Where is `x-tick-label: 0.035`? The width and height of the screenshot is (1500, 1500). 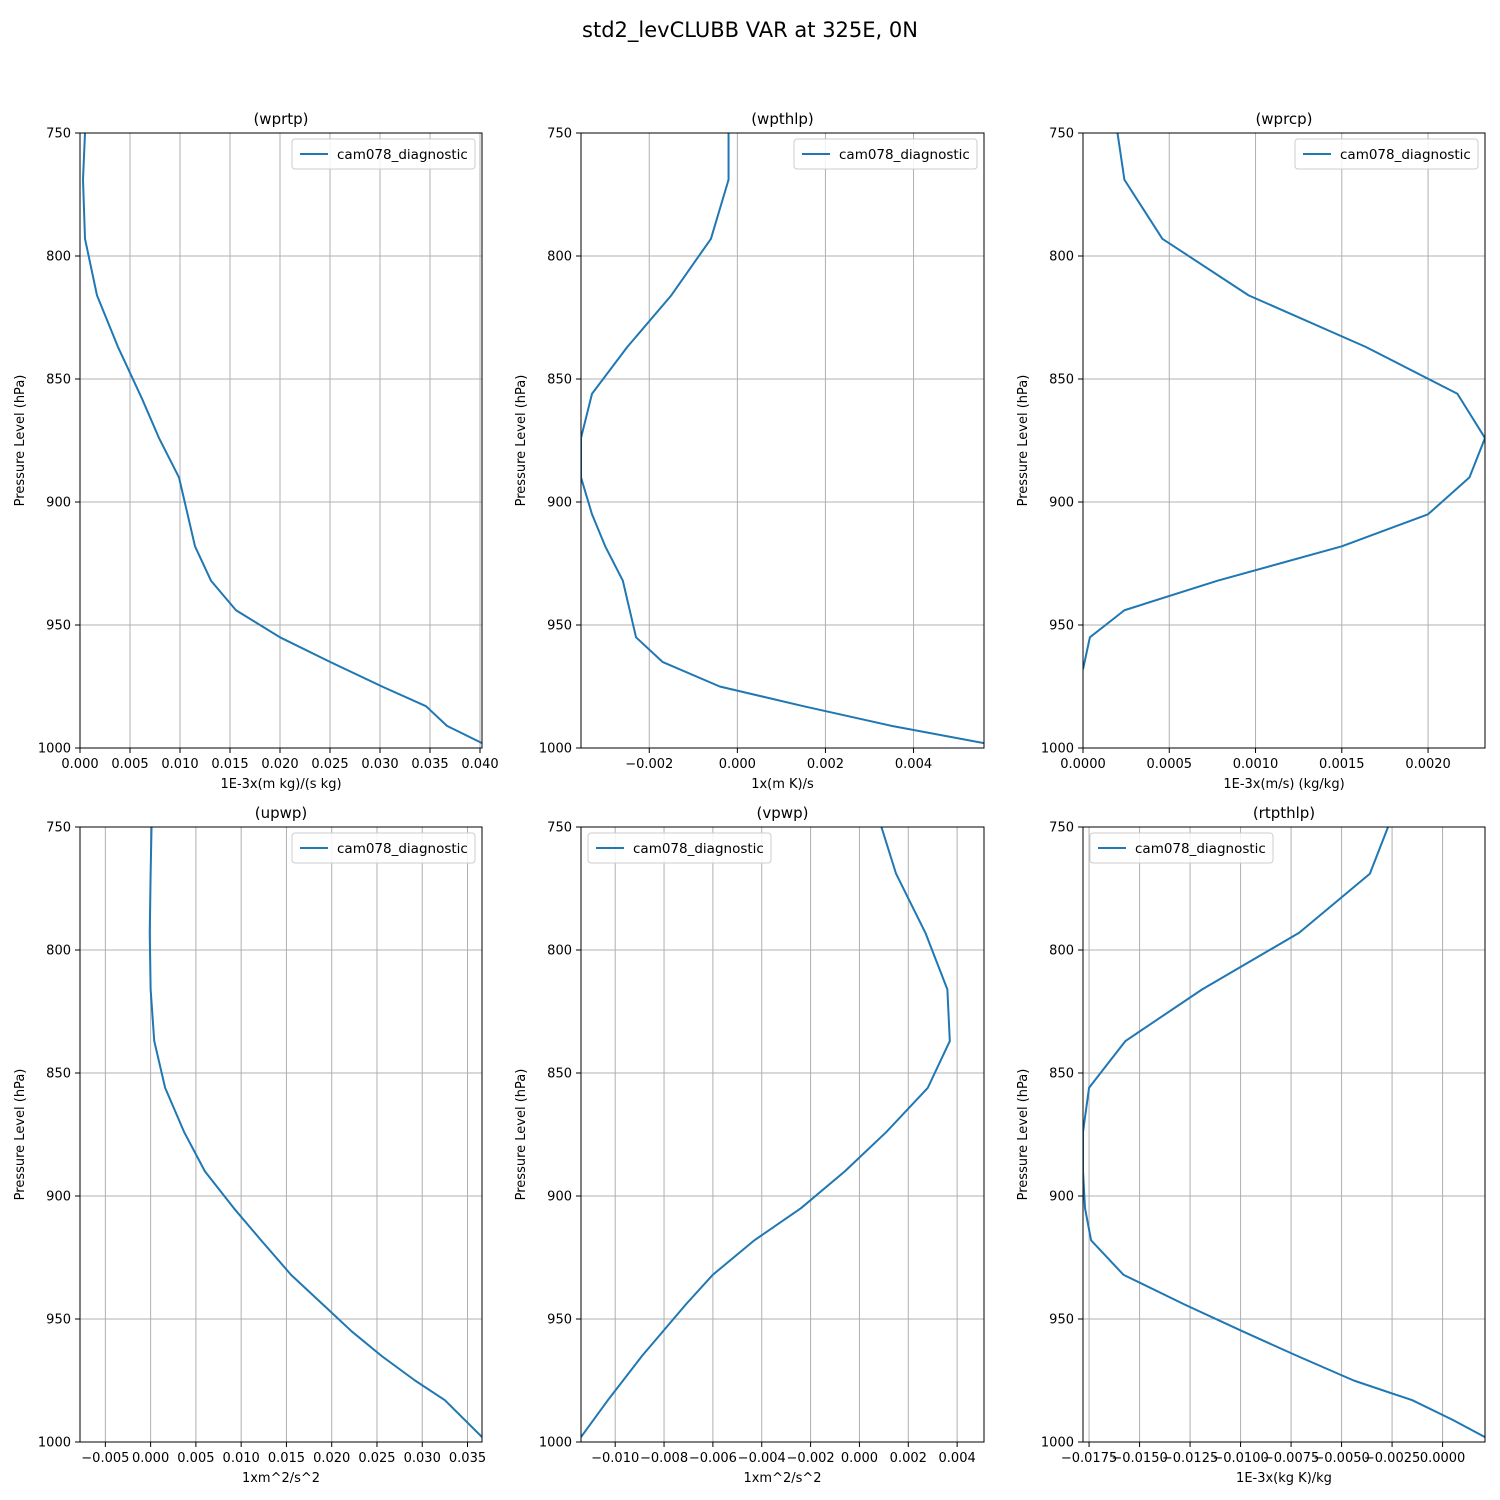 x-tick-label: 0.035 is located at coordinates (429, 764).